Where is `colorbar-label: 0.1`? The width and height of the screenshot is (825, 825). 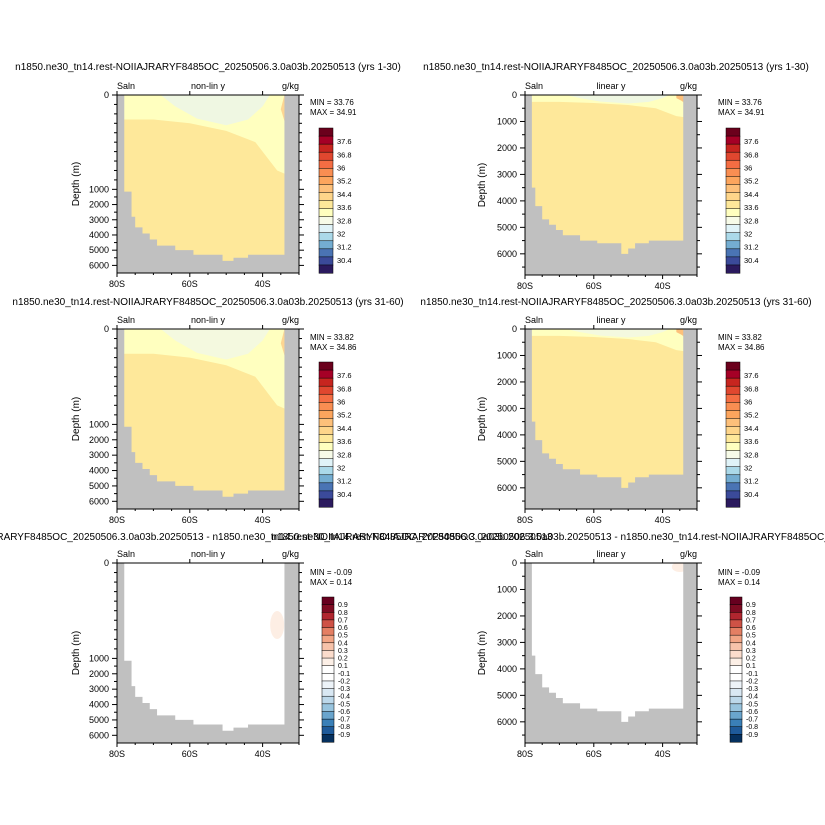 colorbar-label: 0.1 is located at coordinates (751, 666).